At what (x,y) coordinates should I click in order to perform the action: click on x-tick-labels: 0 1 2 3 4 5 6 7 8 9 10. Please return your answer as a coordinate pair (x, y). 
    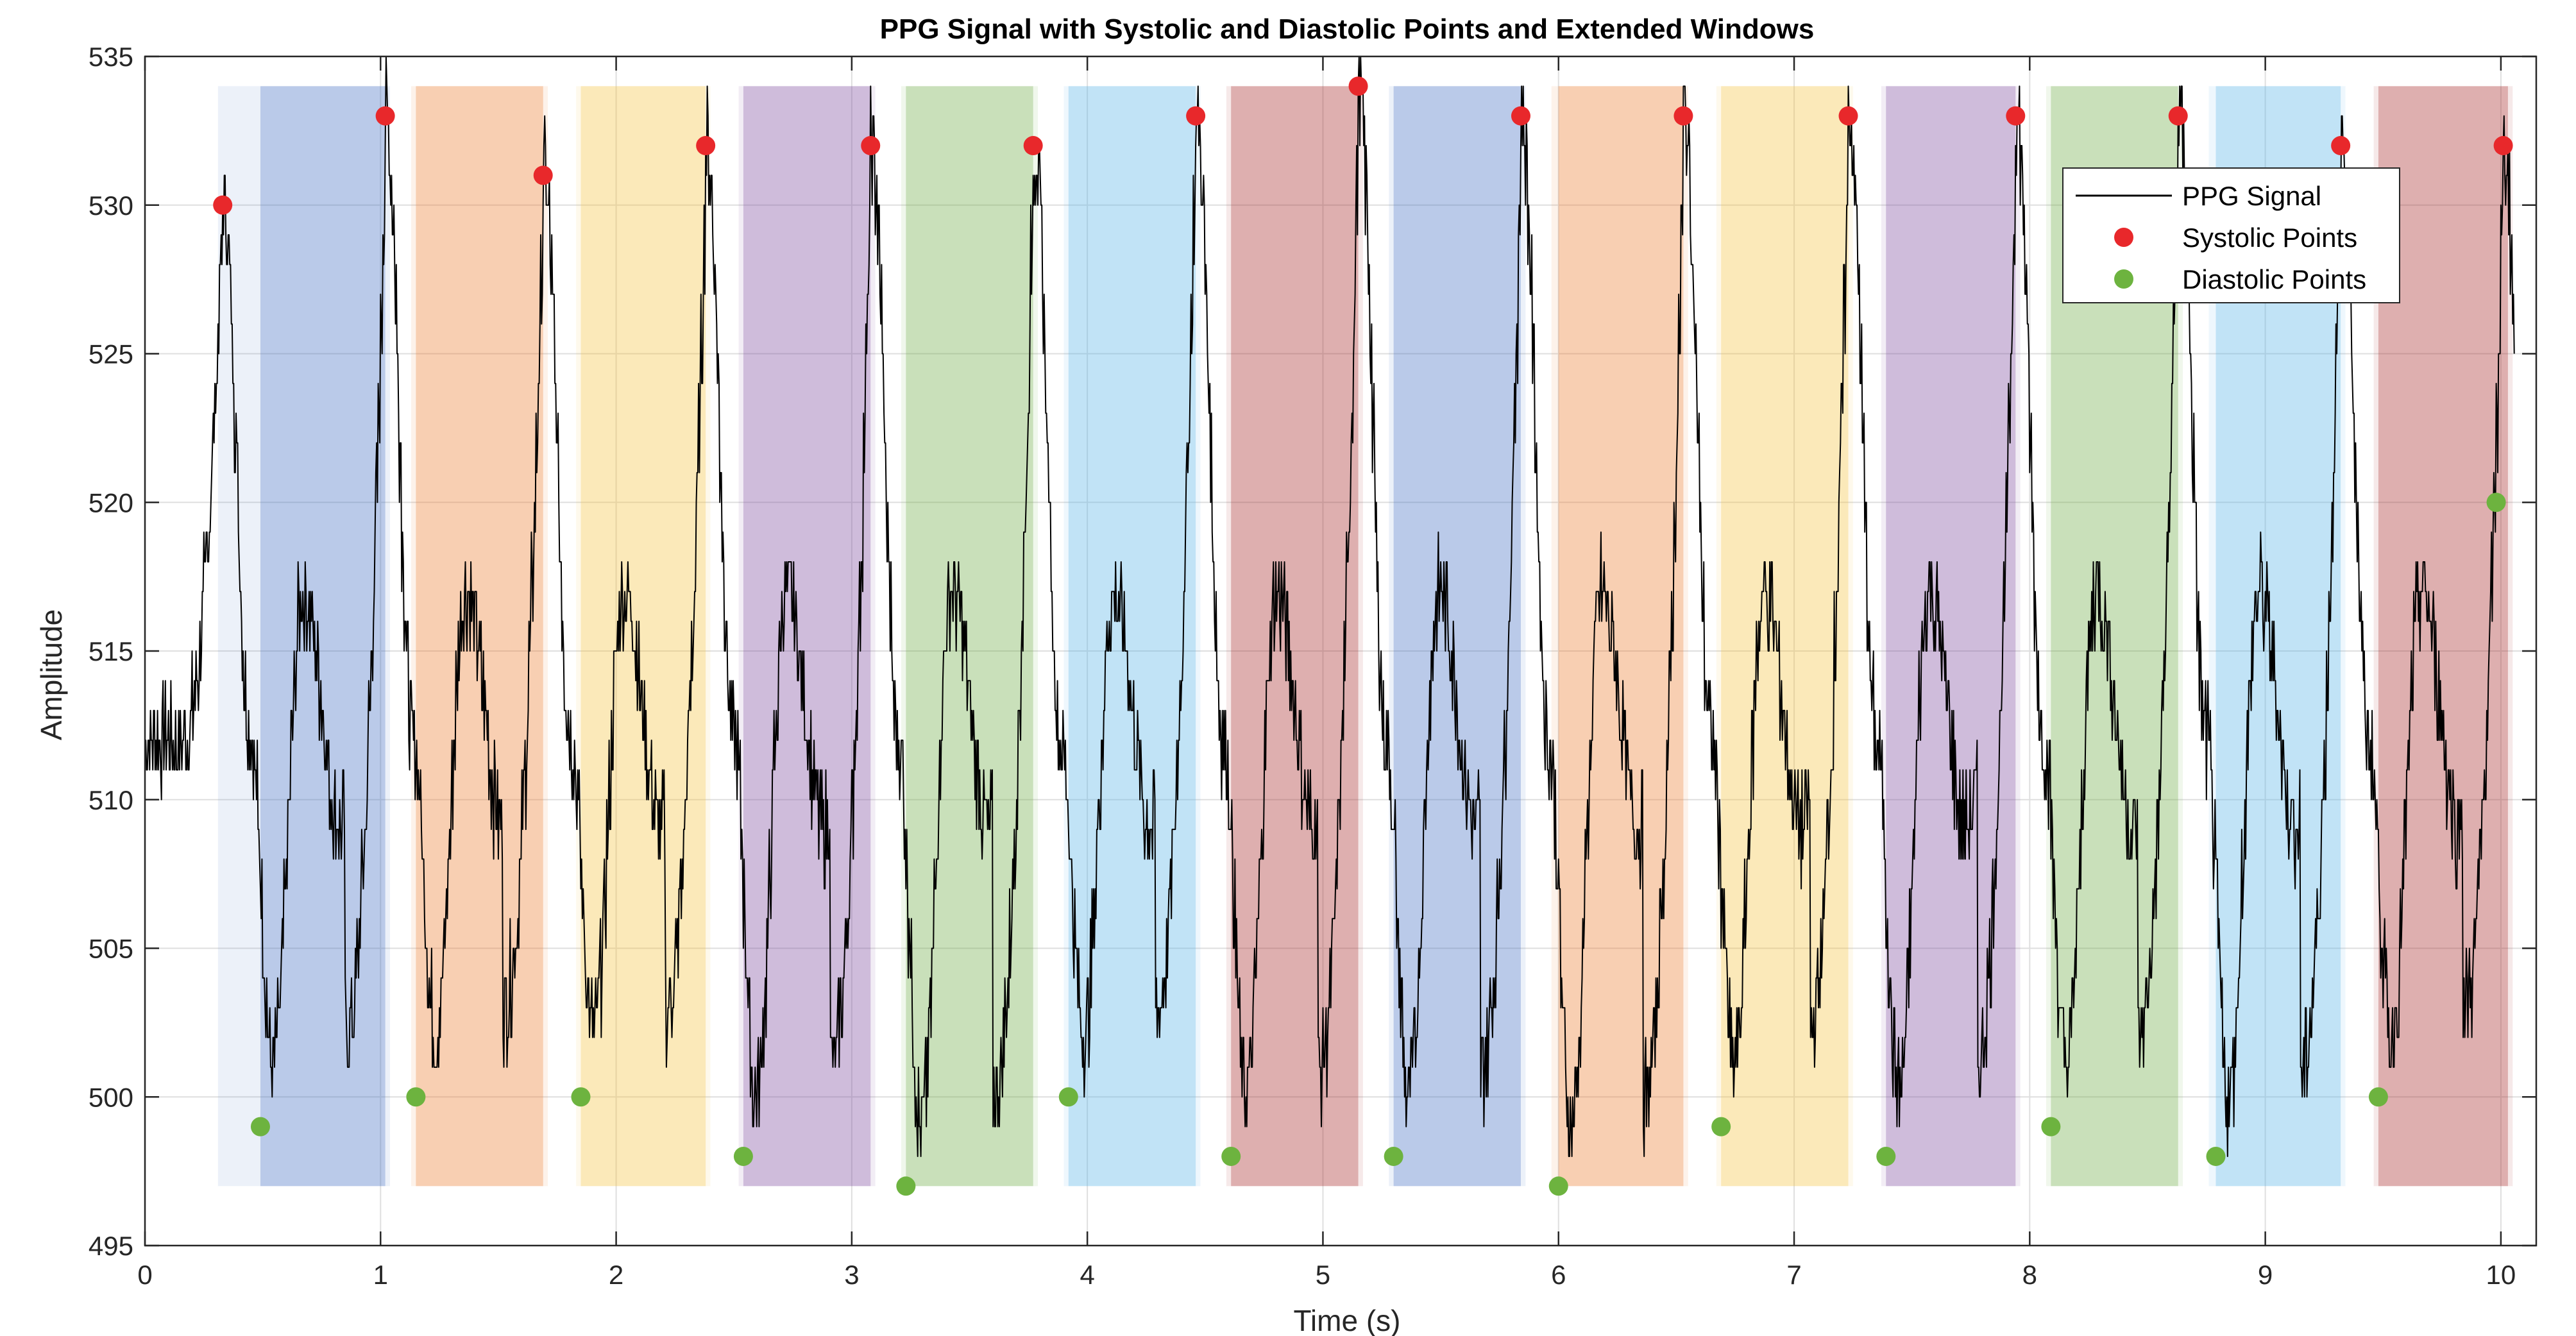
    Looking at the image, I should click on (1326, 1275).